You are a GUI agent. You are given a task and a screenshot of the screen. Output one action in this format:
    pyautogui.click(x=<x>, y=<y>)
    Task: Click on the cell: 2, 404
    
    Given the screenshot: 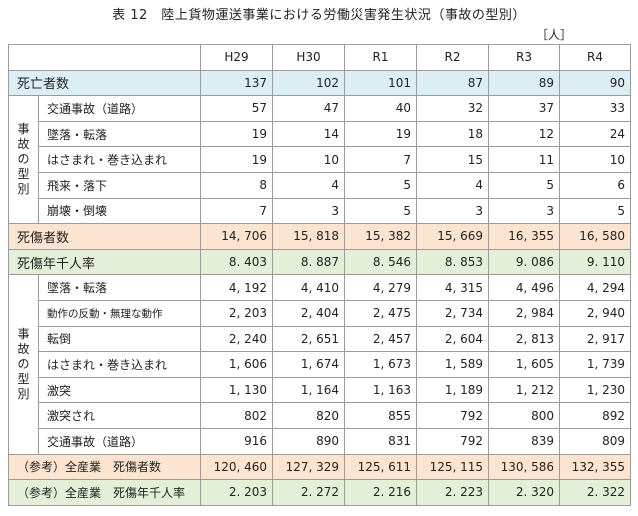 What is the action you would take?
    pyautogui.click(x=308, y=313)
    